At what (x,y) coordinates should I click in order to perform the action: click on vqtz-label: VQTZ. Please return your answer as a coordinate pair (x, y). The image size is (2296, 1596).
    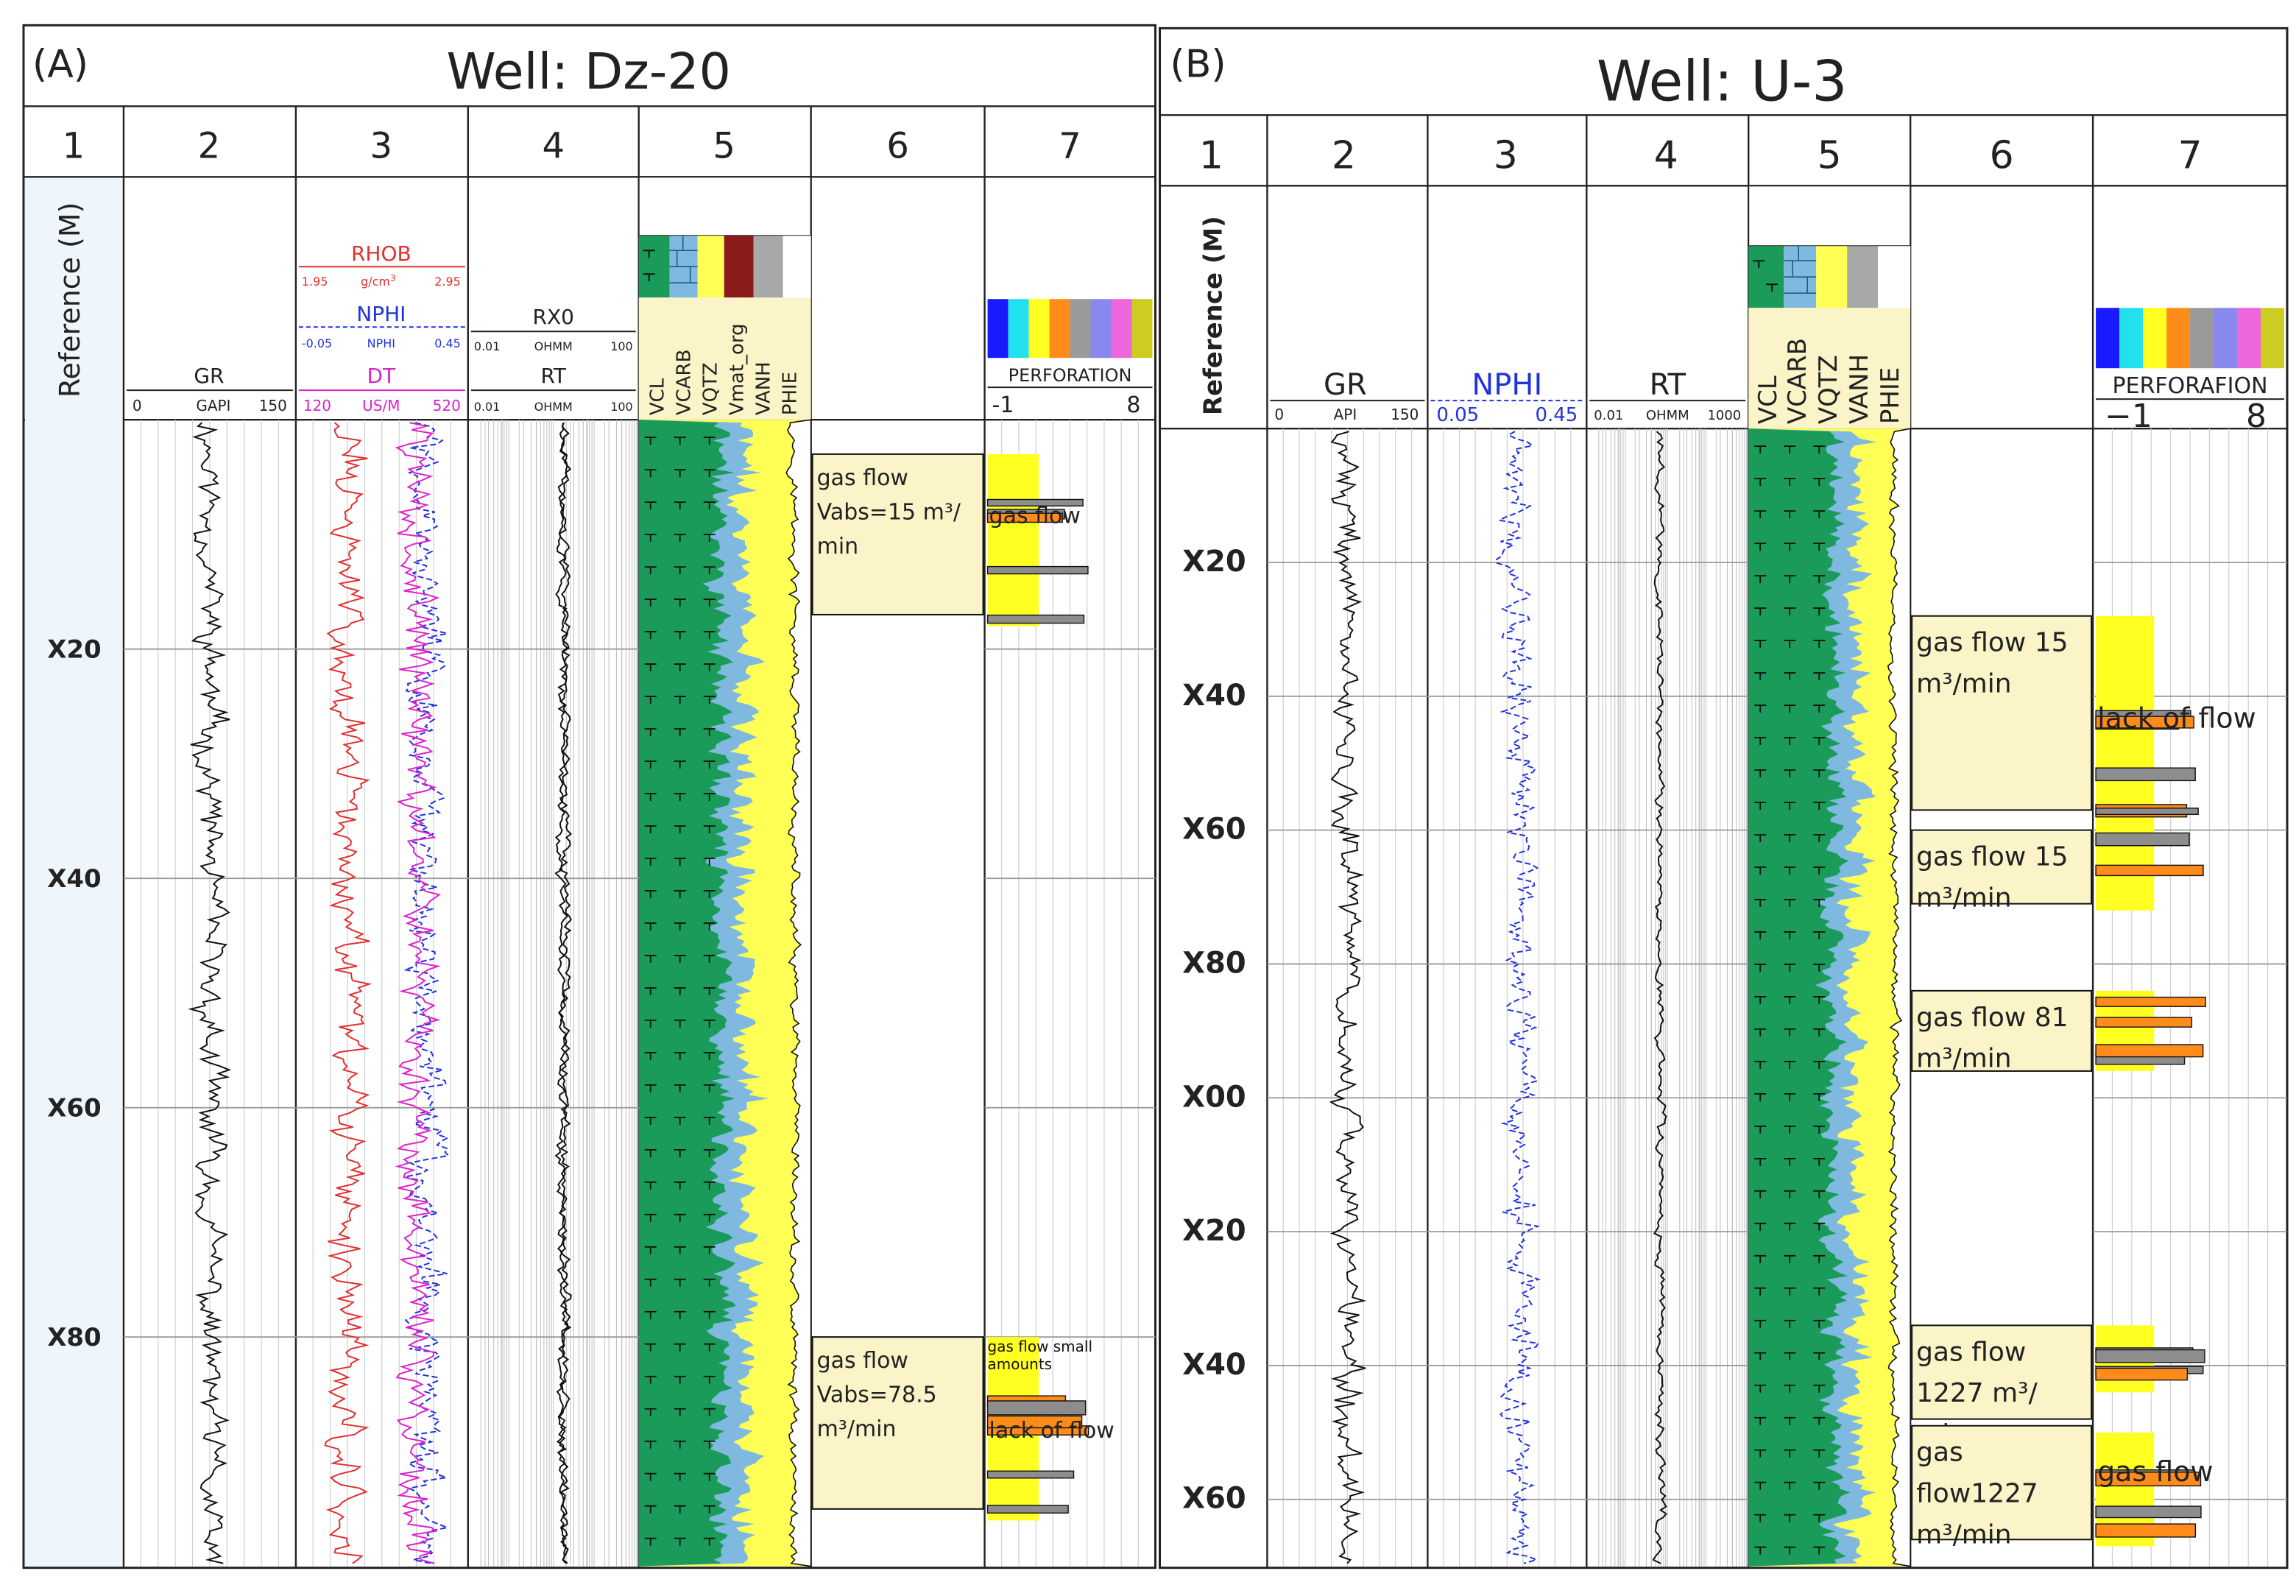
    Looking at the image, I should click on (711, 388).